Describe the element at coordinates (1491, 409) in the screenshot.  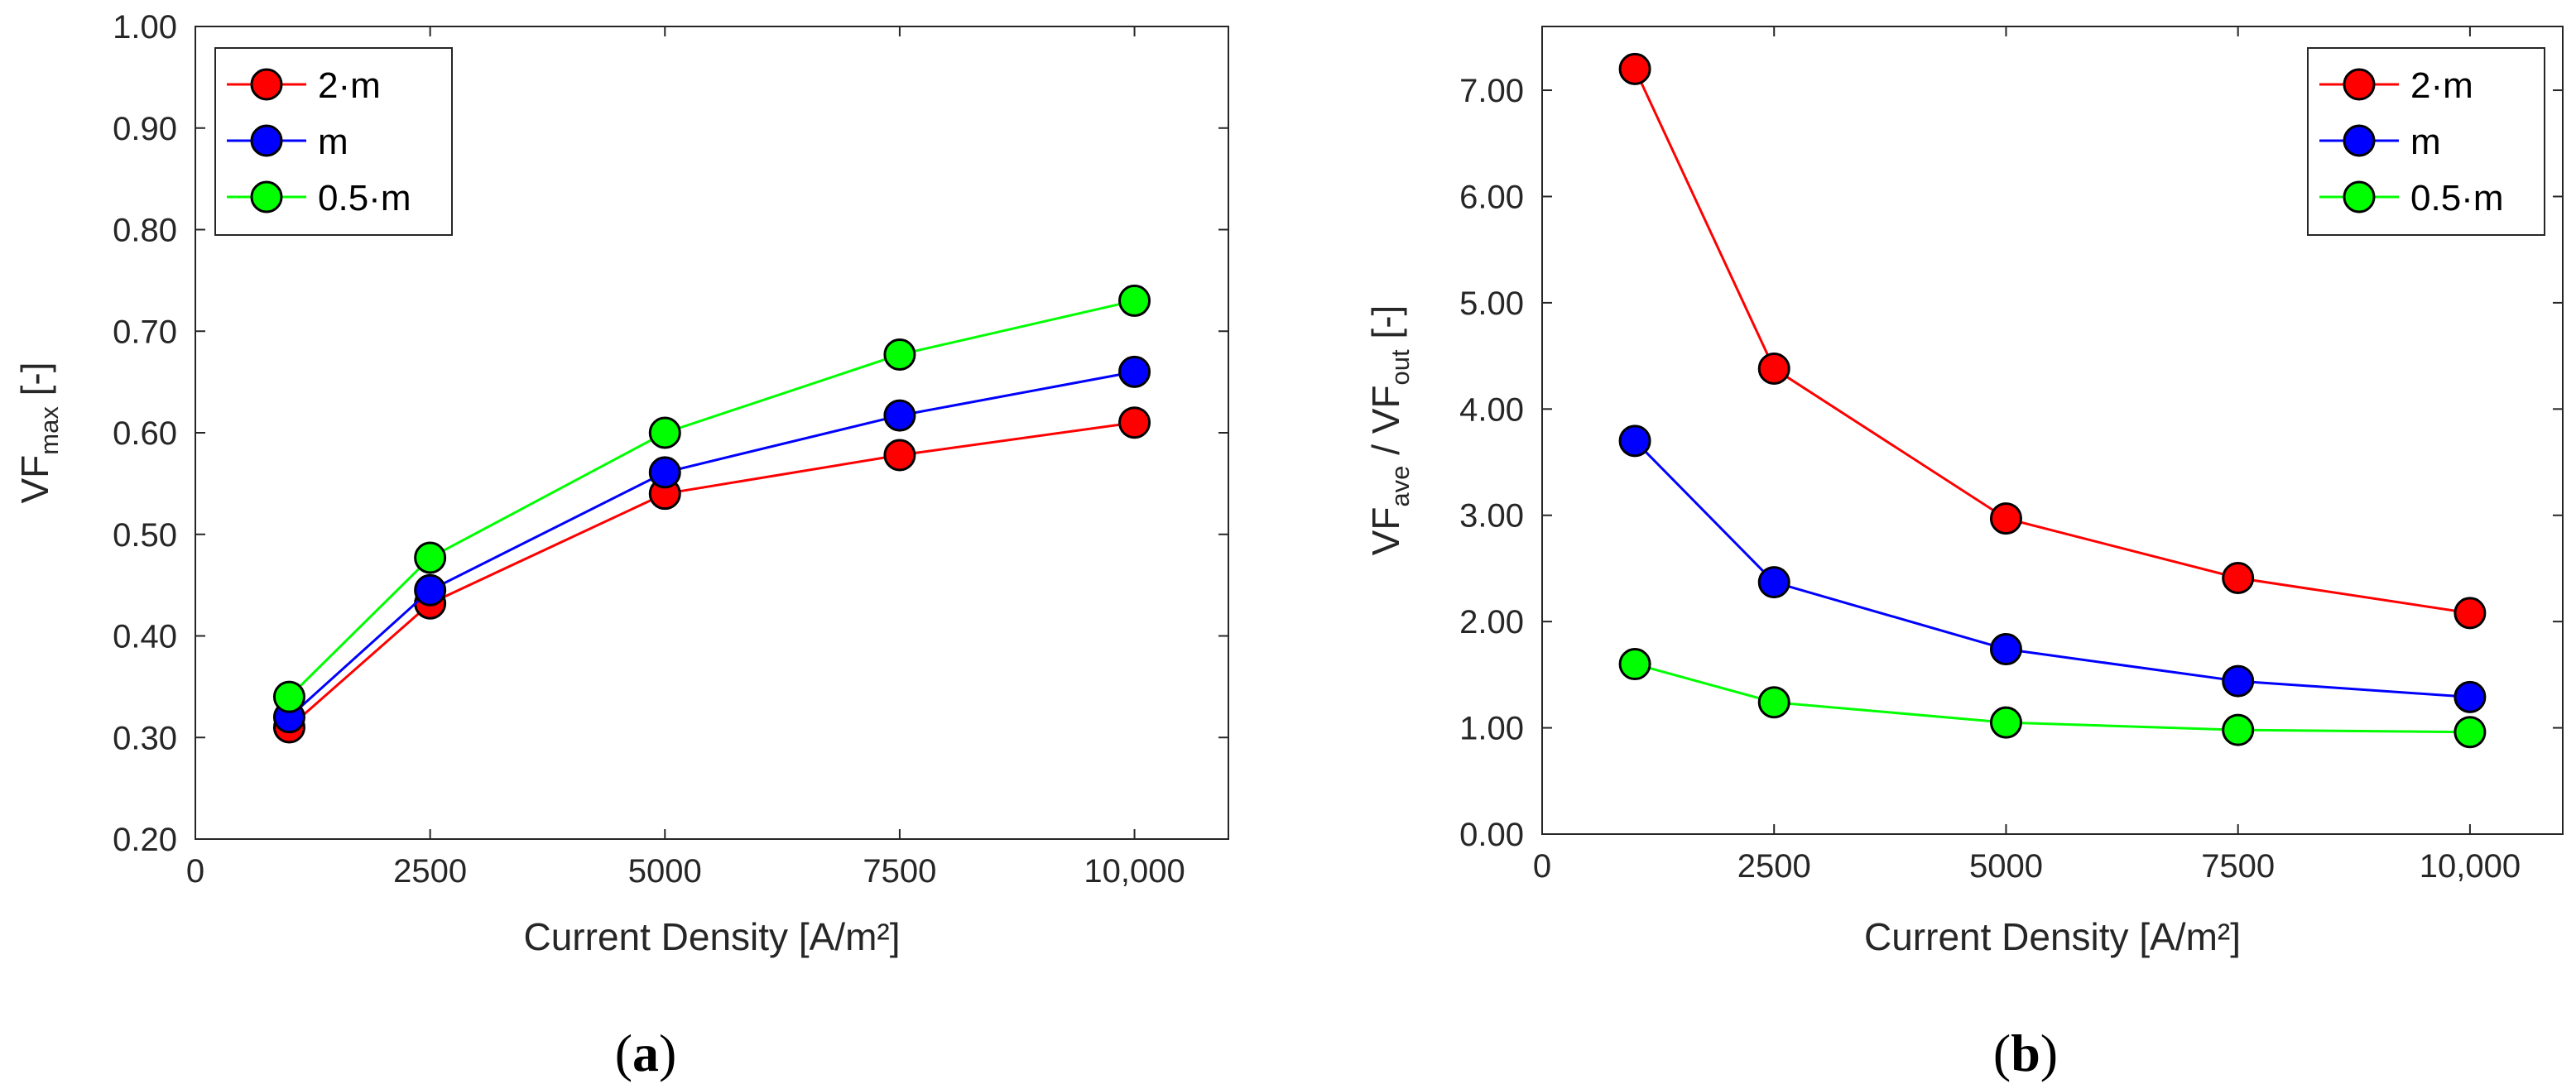
I see `y-tick-label: 4.00` at that location.